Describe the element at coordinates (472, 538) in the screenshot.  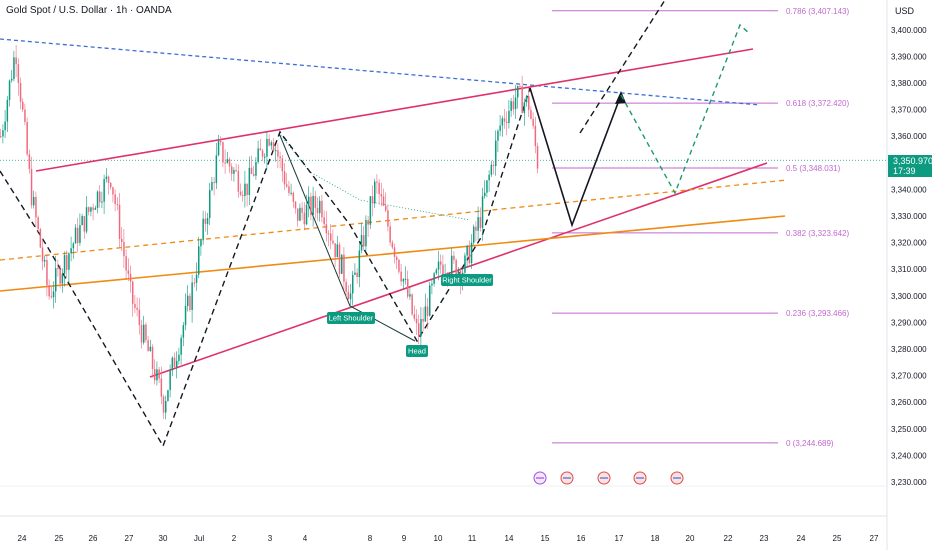
I see `x-tick-label: 11` at that location.